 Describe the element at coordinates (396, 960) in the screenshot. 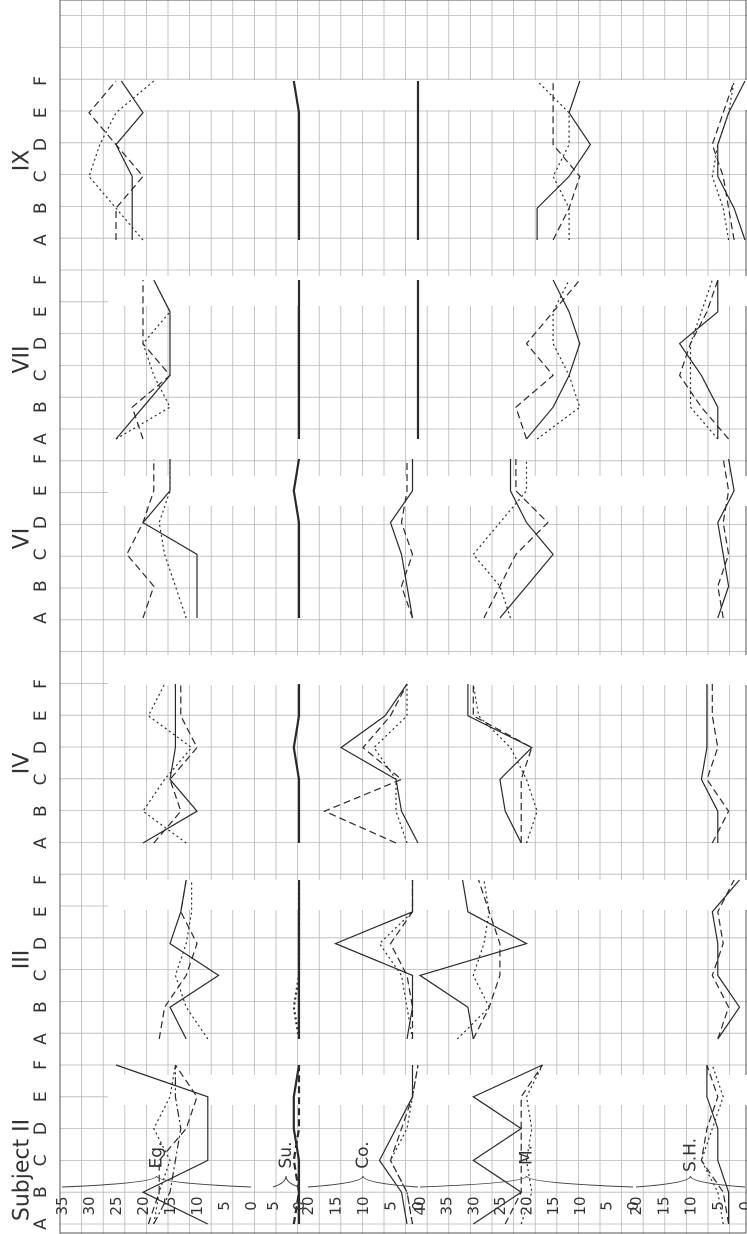

I see `series-line-III-co-dotted` at that location.